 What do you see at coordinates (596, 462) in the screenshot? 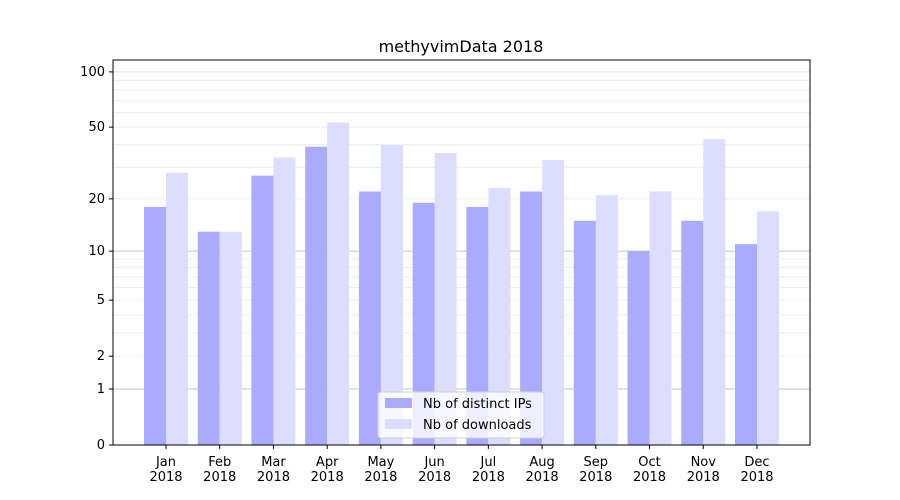
I see `x-tick-label: Sep` at bounding box center [596, 462].